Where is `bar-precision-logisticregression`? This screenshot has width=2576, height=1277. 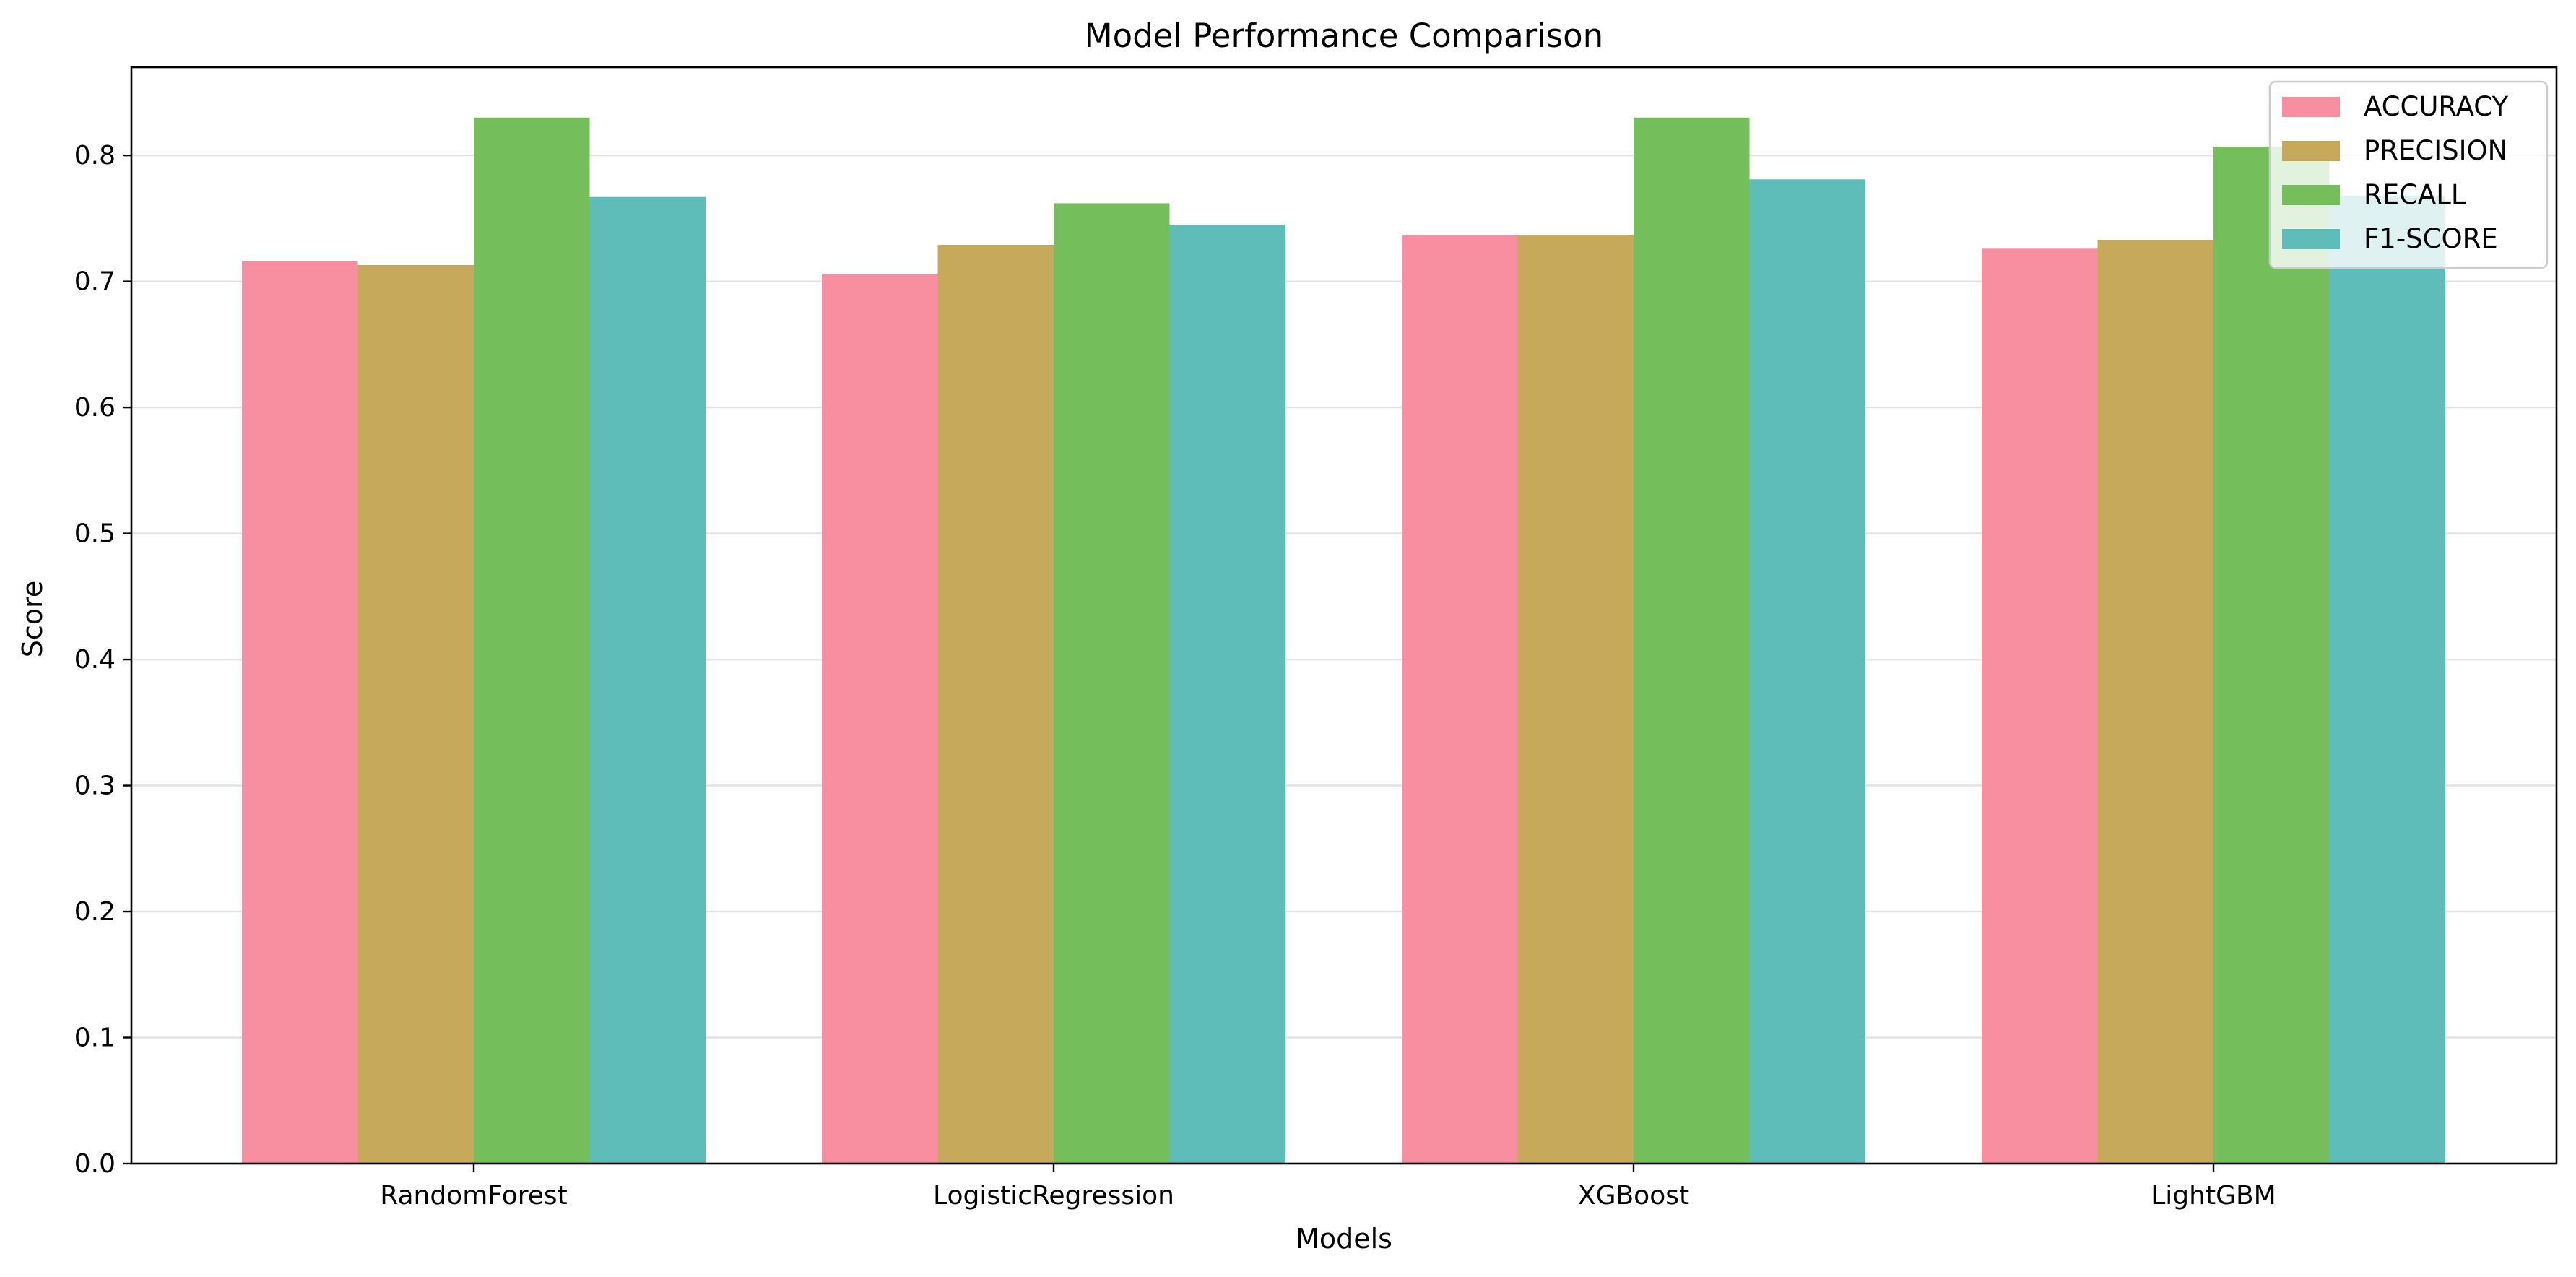
bar-precision-logisticregression is located at coordinates (995, 704).